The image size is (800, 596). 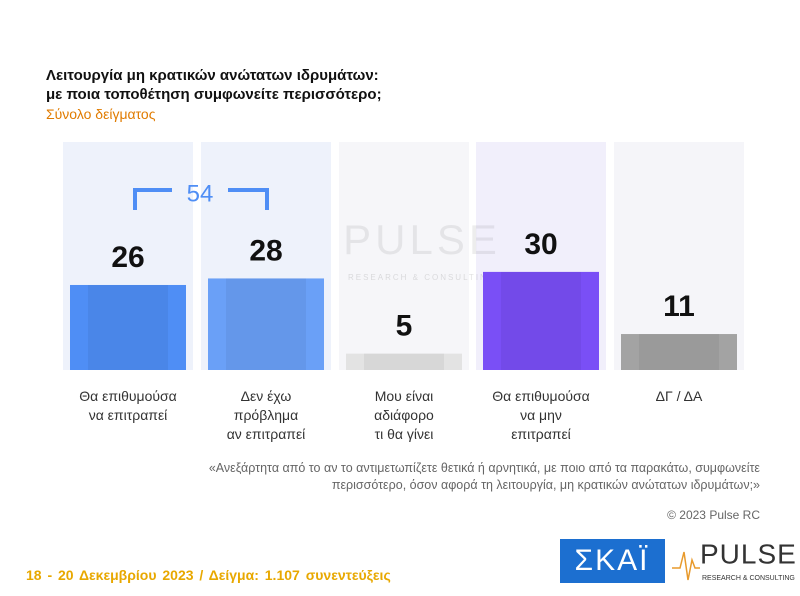 I want to click on category-label: ΔΓ / ΔΑ, so click(x=679, y=396).